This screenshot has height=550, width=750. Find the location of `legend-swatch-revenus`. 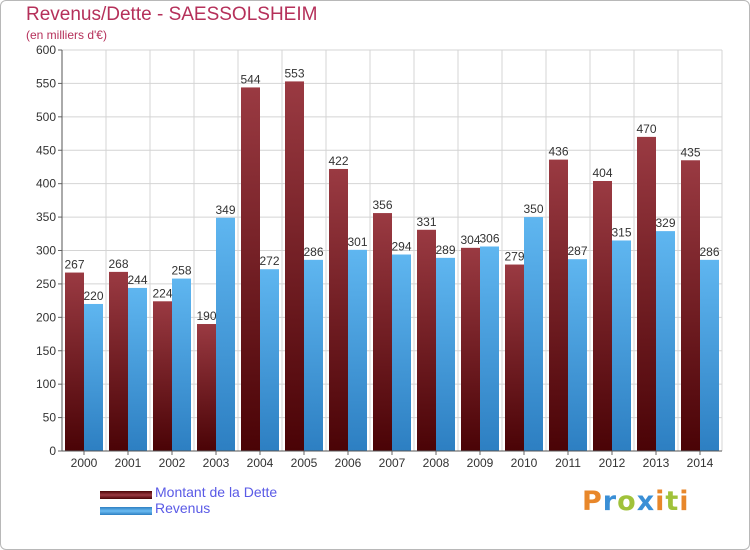

legend-swatch-revenus is located at coordinates (126, 511).